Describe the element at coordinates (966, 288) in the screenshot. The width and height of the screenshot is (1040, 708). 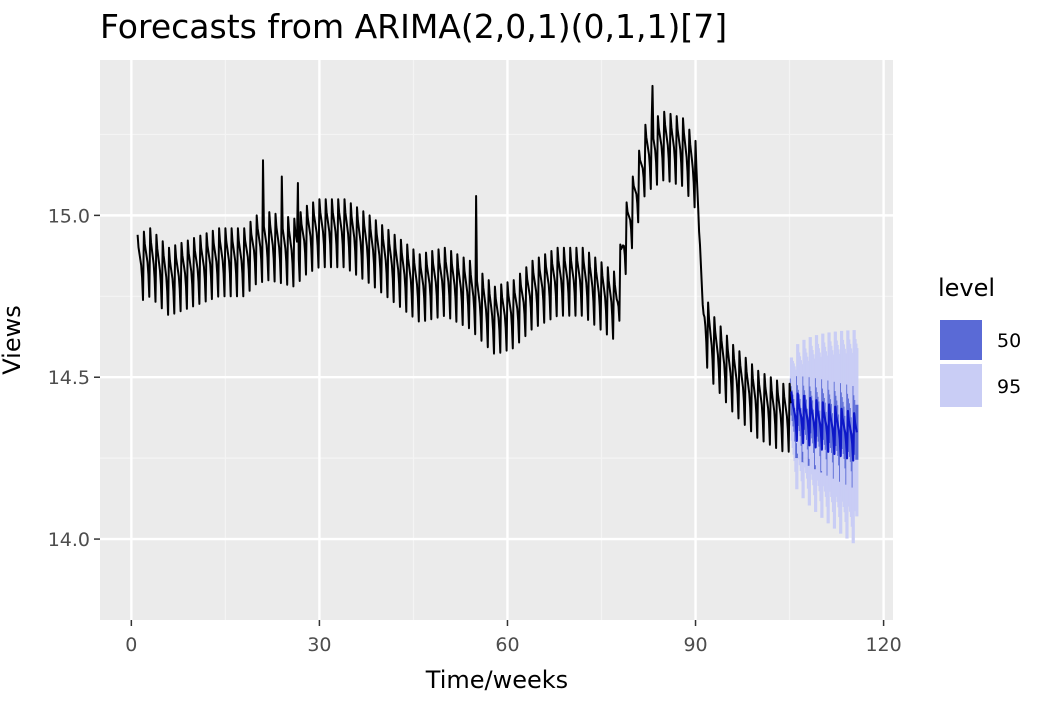
I see `legend-title: level` at that location.